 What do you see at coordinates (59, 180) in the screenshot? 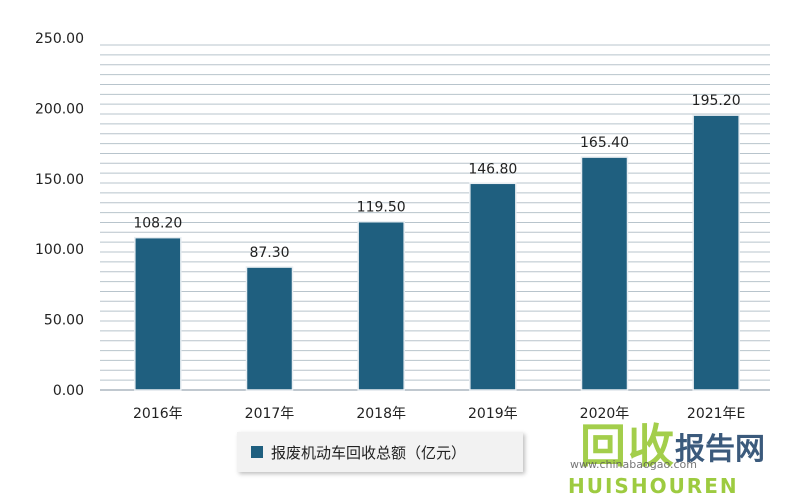
I see `y-tick-label: 150.00` at bounding box center [59, 180].